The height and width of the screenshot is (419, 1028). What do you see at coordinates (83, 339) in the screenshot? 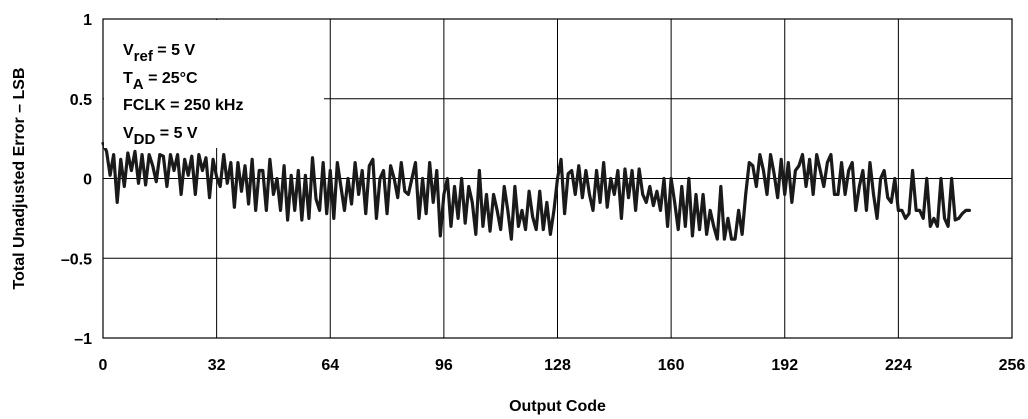
I see `y-tick-label: –1` at bounding box center [83, 339].